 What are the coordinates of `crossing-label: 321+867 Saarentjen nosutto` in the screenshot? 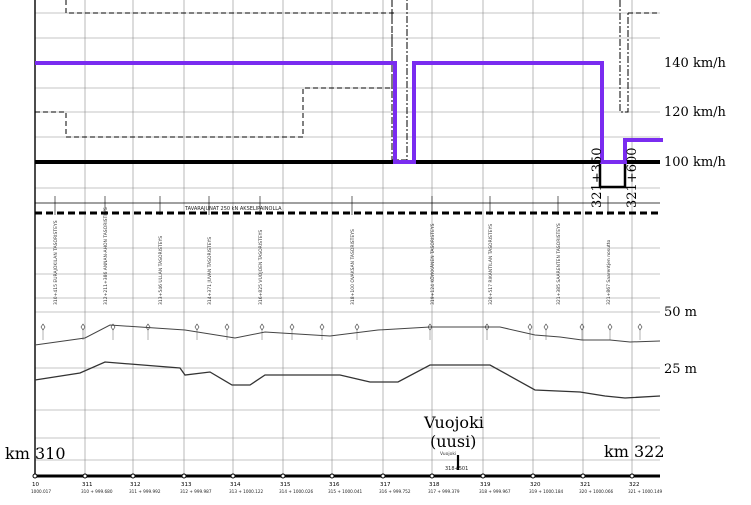 It's located at (609, 272).